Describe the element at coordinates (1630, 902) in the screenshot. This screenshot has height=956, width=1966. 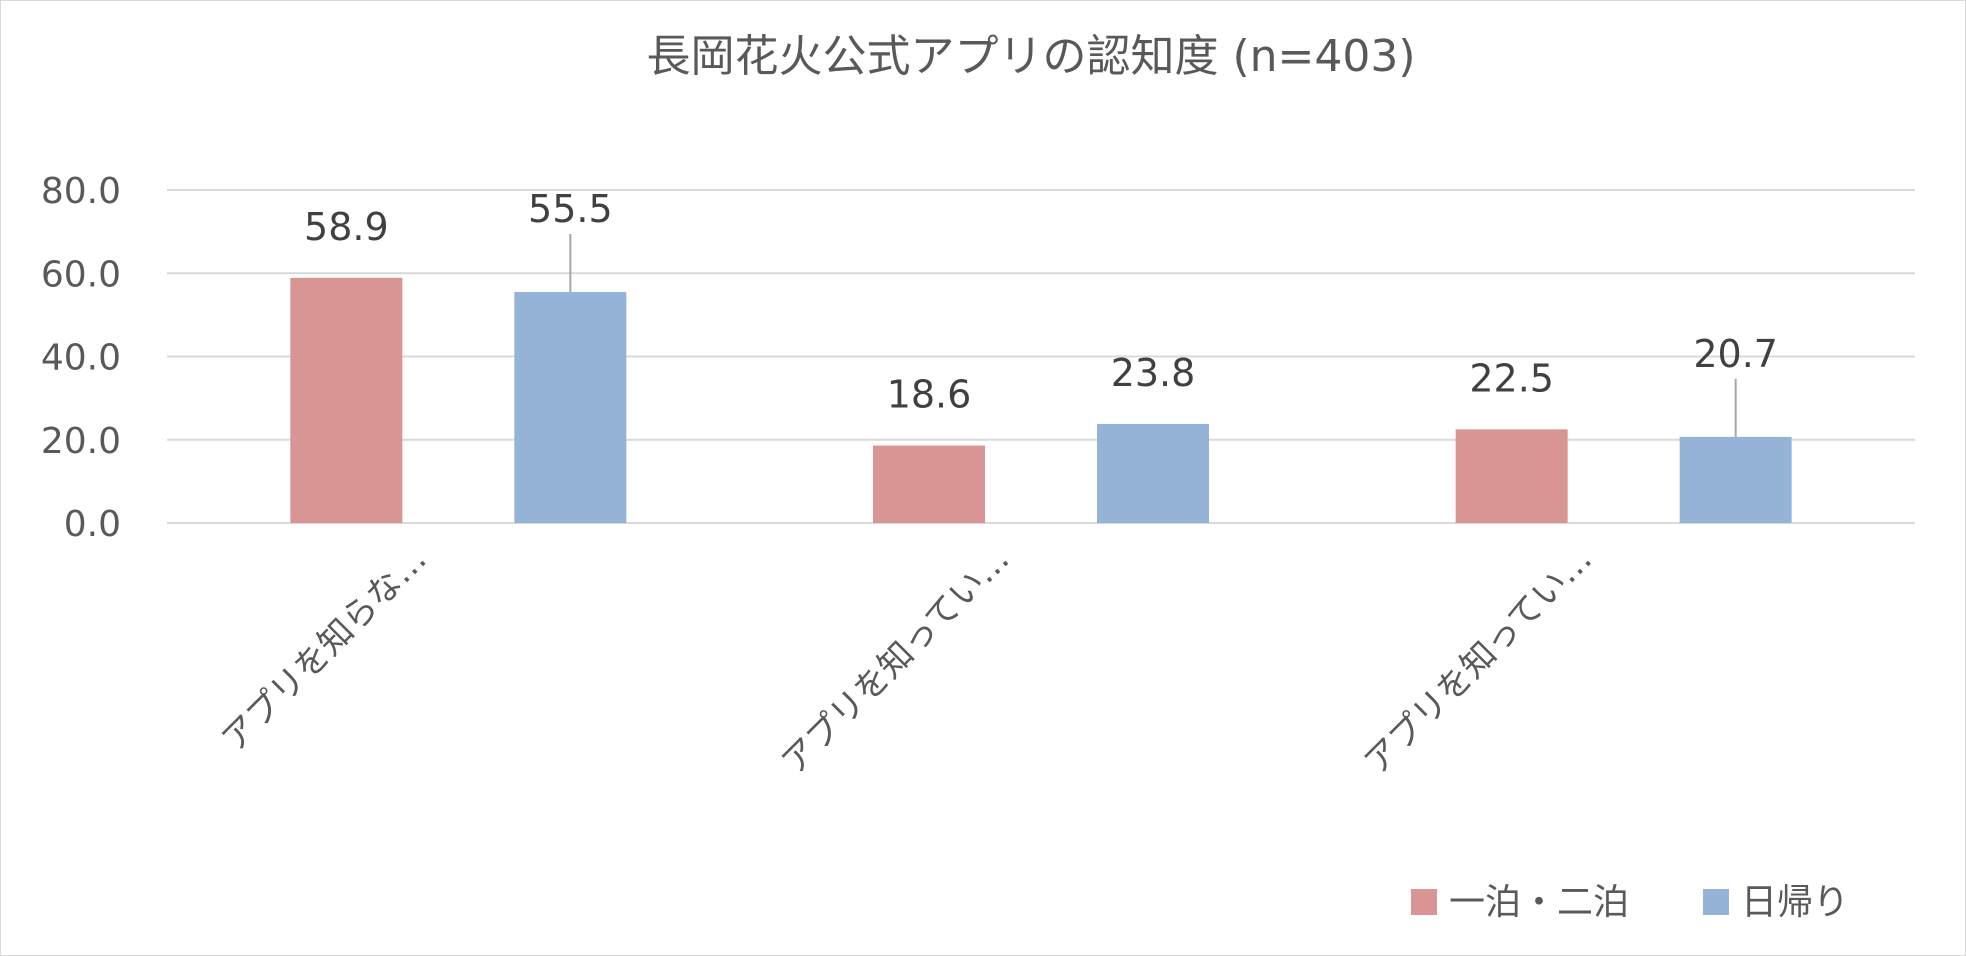
I see `legend: 一泊・二泊 日帰り` at that location.